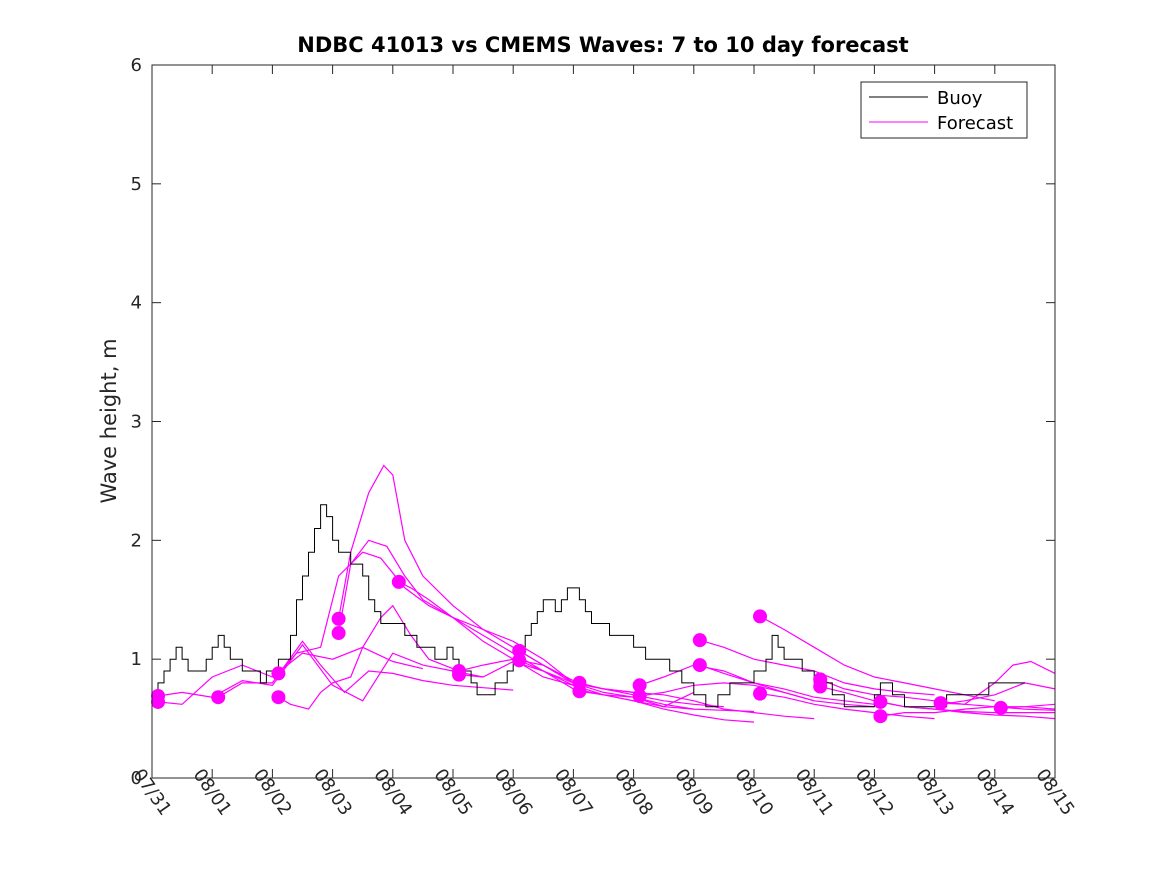 The height and width of the screenshot is (875, 1167). I want to click on x-tick-label: 08/06, so click(513, 792).